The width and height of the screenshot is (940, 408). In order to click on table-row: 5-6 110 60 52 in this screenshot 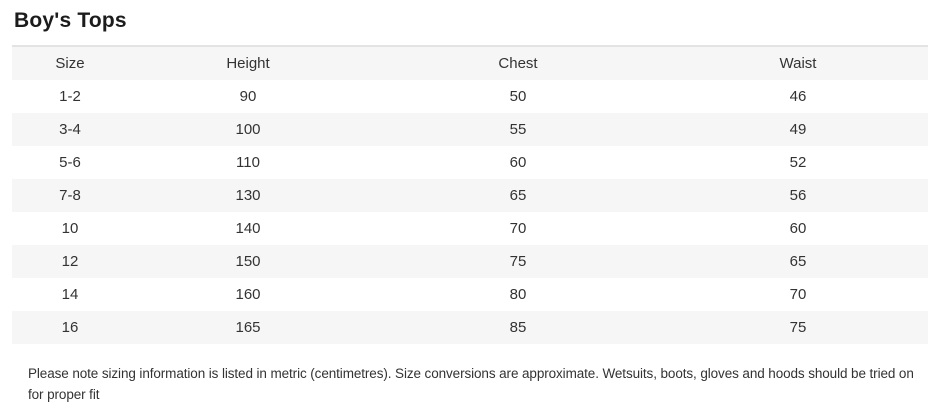, I will do `click(470, 162)`.